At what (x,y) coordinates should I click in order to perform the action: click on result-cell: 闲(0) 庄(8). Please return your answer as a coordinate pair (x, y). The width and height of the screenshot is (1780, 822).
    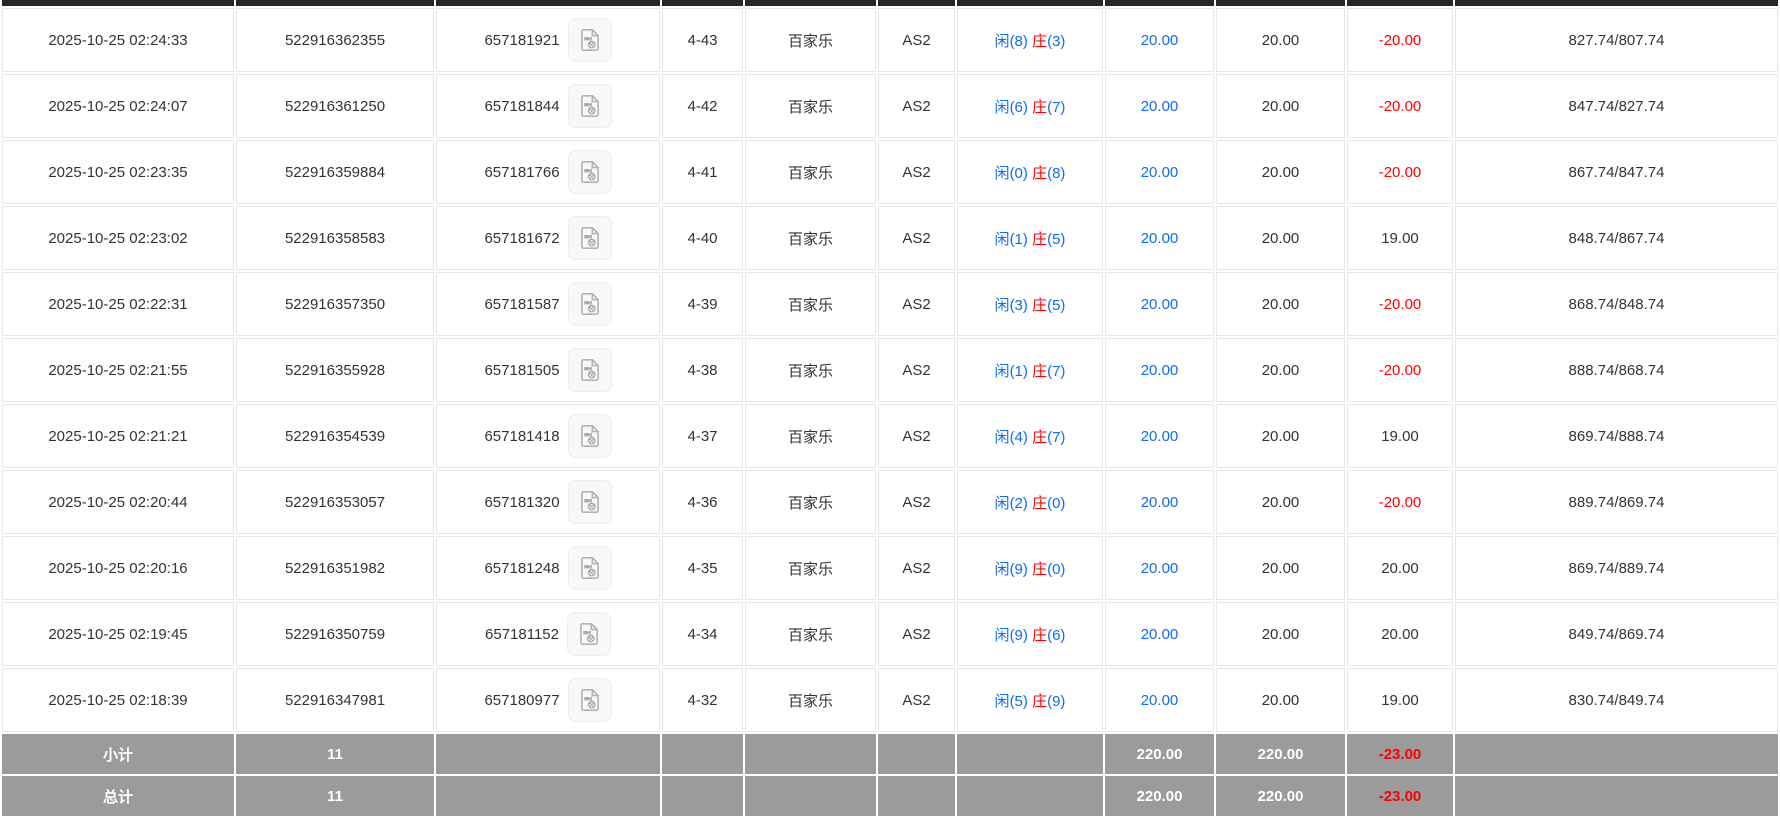
    Looking at the image, I should click on (1030, 172).